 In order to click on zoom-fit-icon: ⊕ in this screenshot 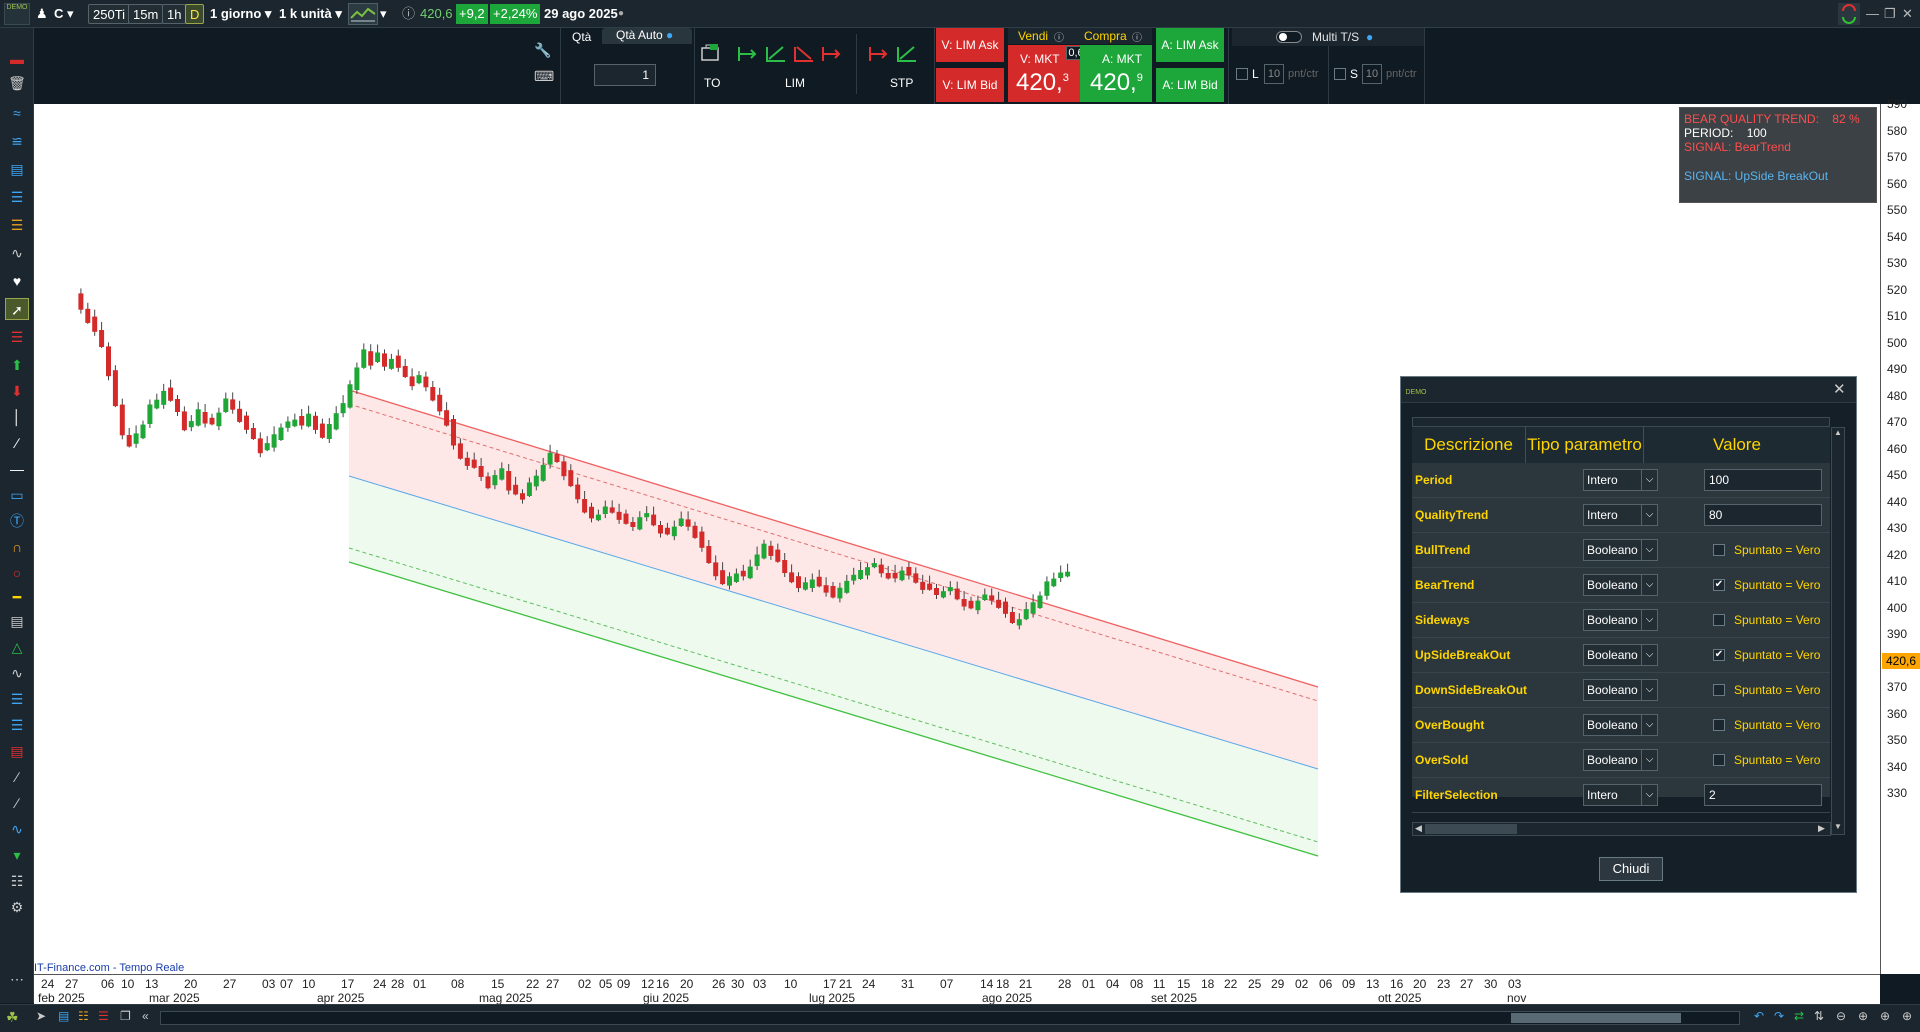, I will do `click(1885, 1016)`.